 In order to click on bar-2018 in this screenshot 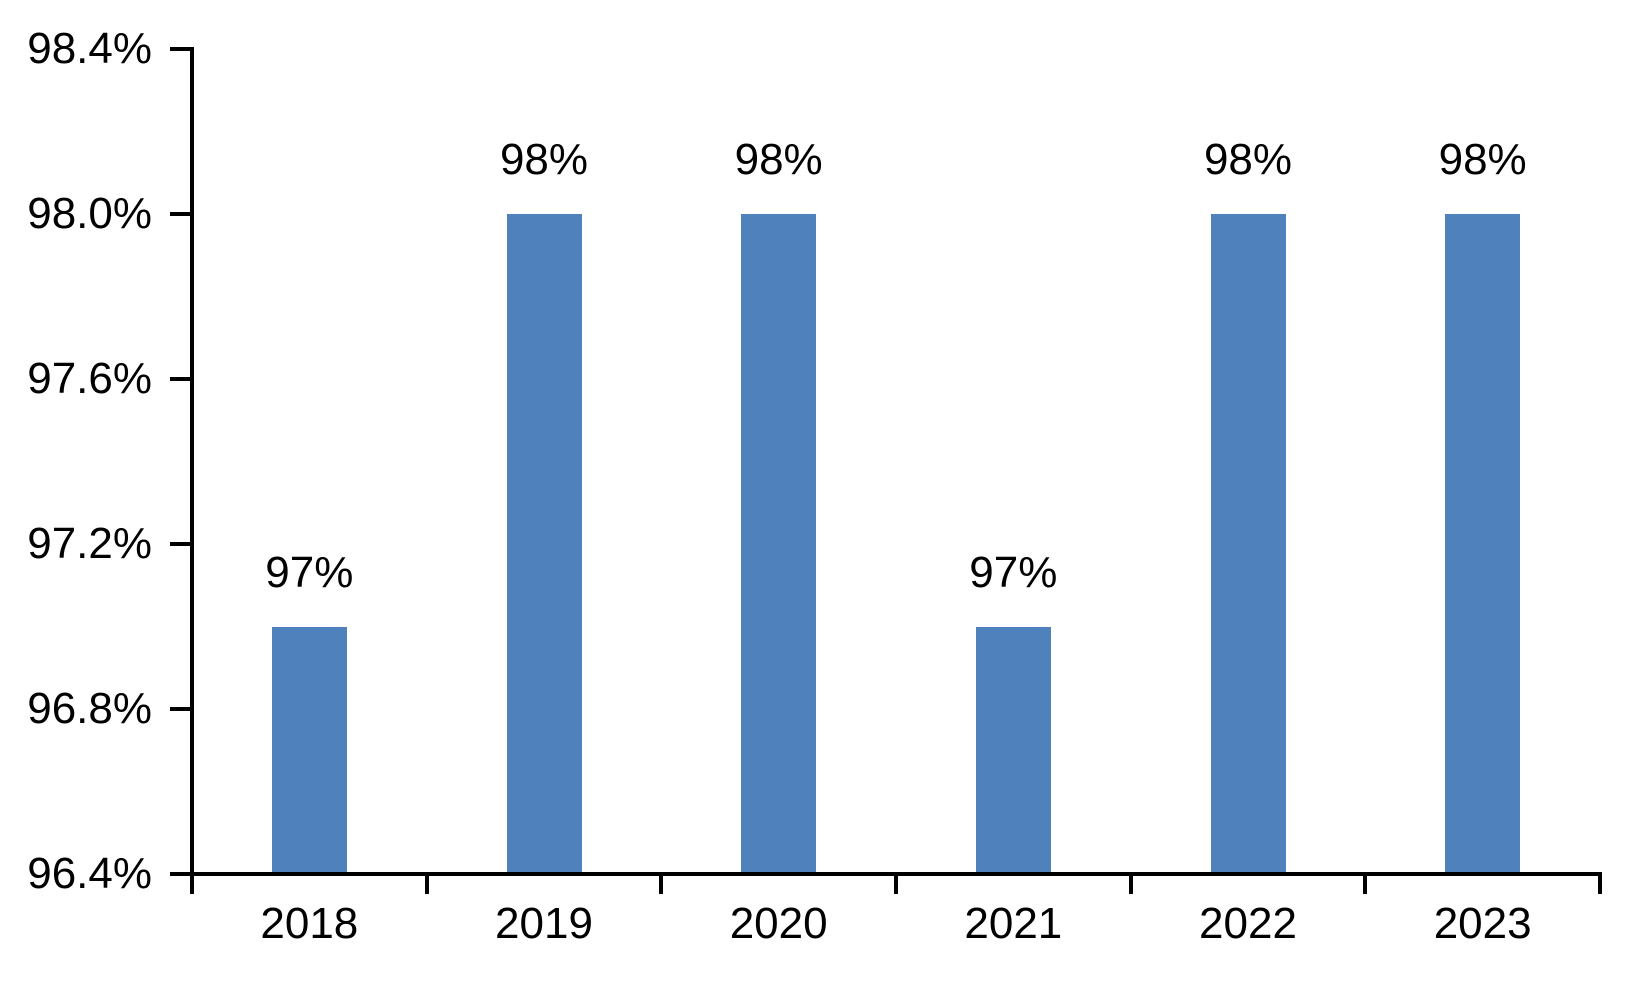, I will do `click(309, 749)`.